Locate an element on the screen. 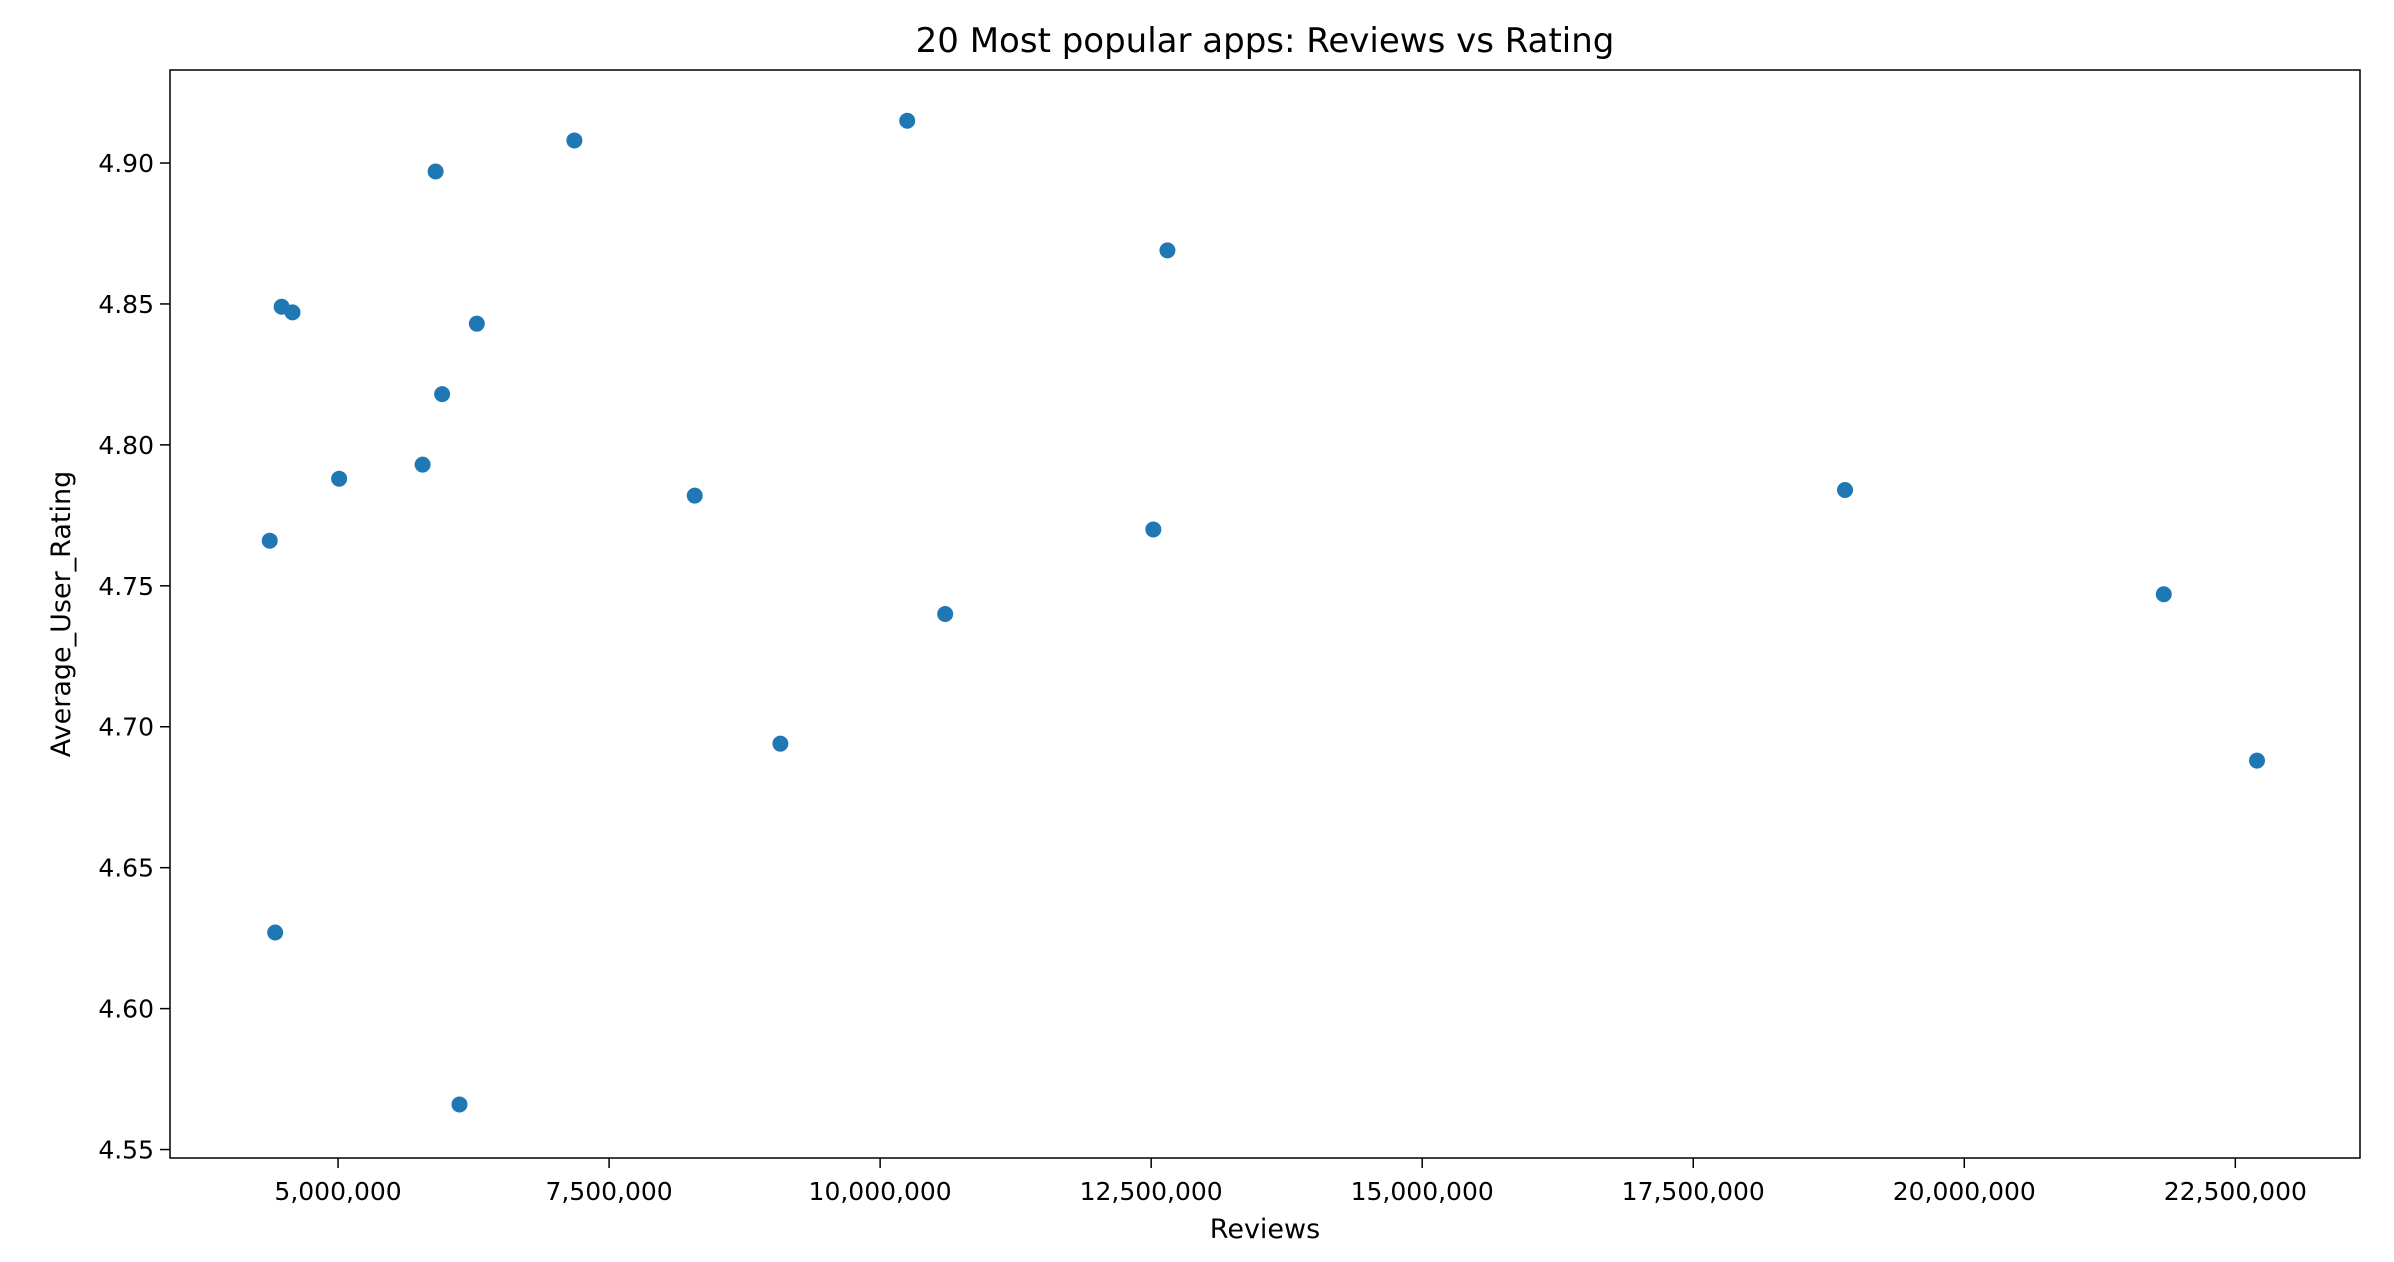 The height and width of the screenshot is (1262, 2394). x-tick-label: 7,500,000 is located at coordinates (608, 1191).